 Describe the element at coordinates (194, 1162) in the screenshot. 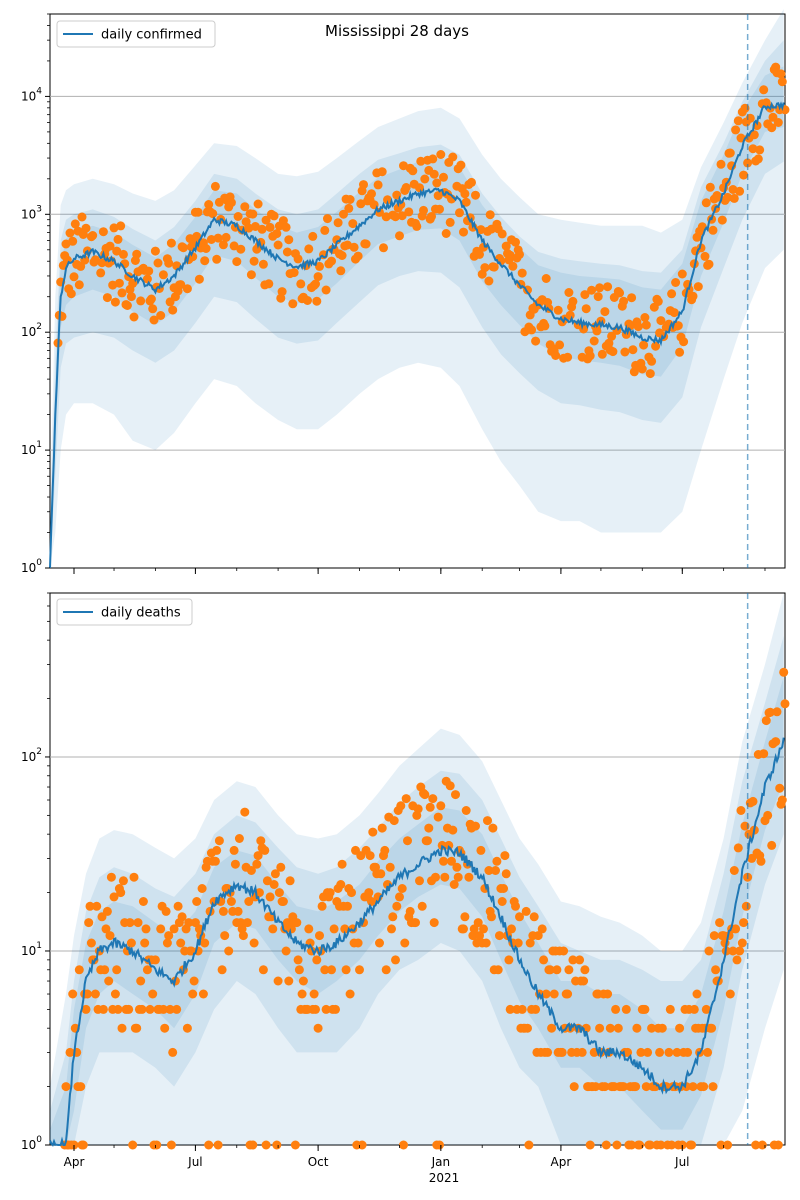

I see `x-tick-label: Jul` at that location.